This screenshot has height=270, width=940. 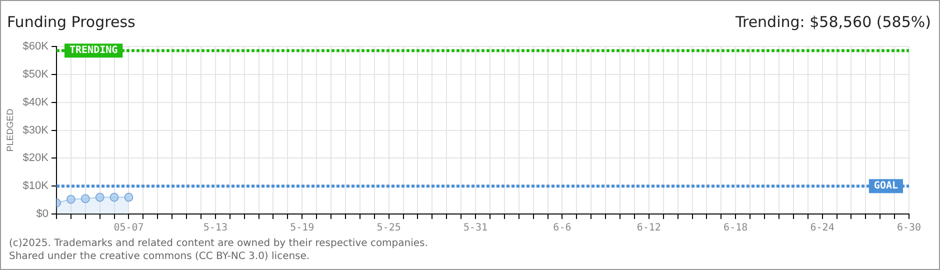 I want to click on text: Shared under the creative commons (CC BY-NC 3.0) license., so click(x=160, y=256).